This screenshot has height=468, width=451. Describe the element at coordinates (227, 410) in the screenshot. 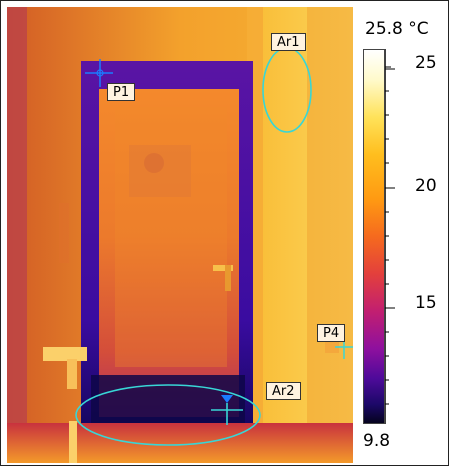

I see `cold-spot-marker` at that location.